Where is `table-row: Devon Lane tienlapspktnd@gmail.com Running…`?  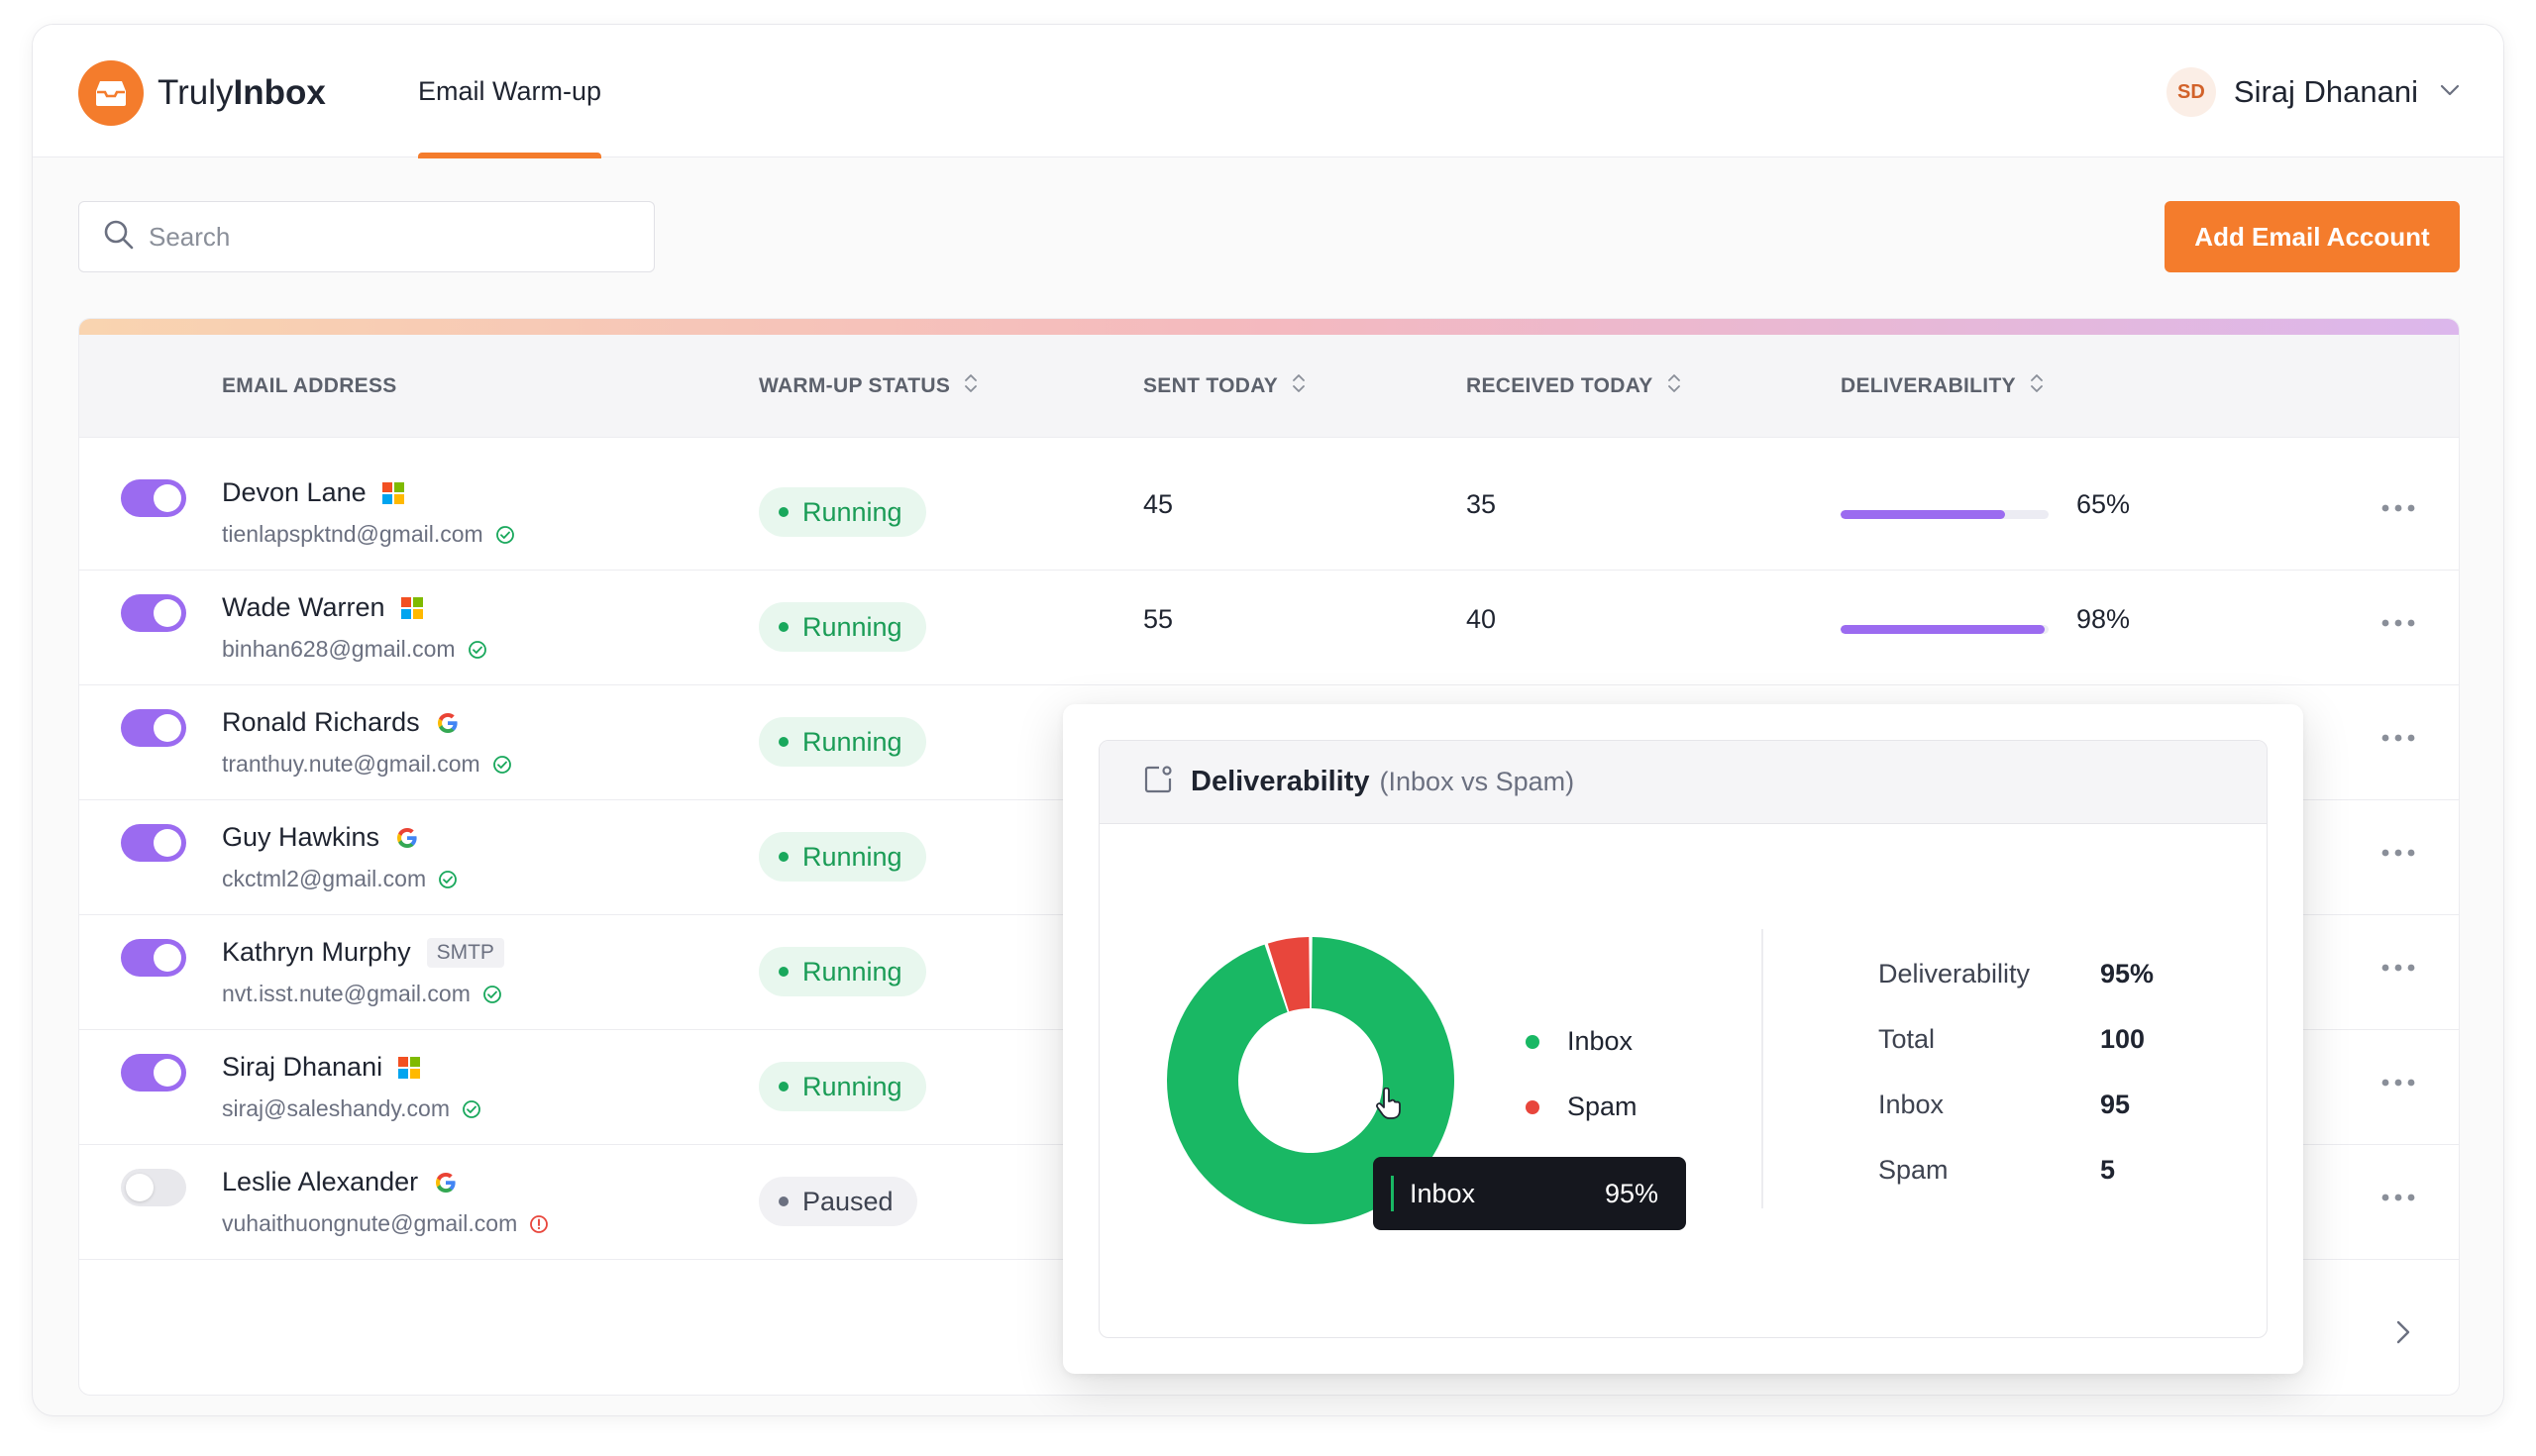
table-row: Devon Lane tienlapspktnd@gmail.com Running… is located at coordinates (1269, 513).